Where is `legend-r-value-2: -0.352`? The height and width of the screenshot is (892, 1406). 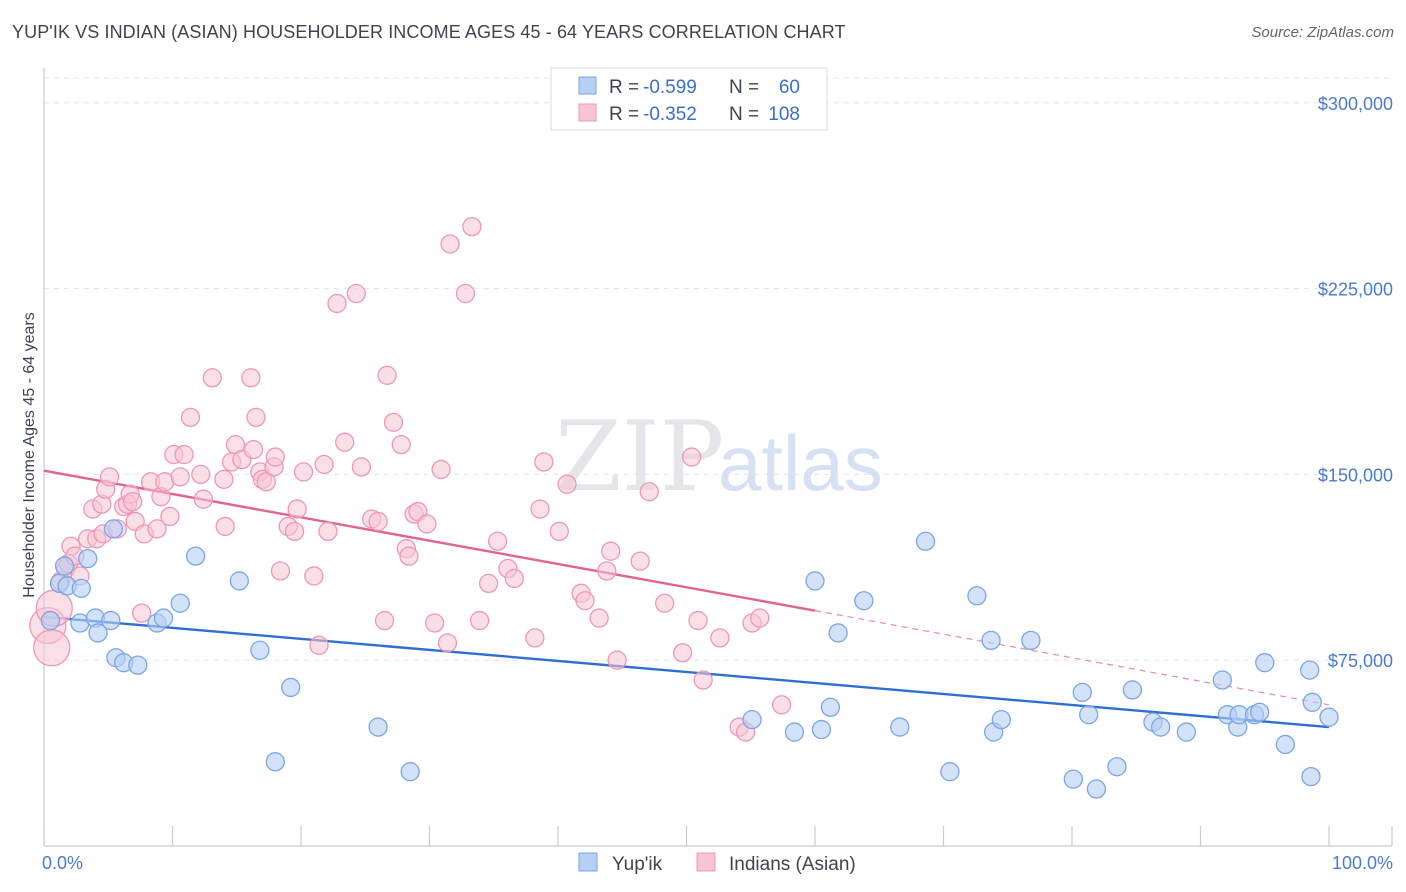 legend-r-value-2: -0.352 is located at coordinates (670, 114).